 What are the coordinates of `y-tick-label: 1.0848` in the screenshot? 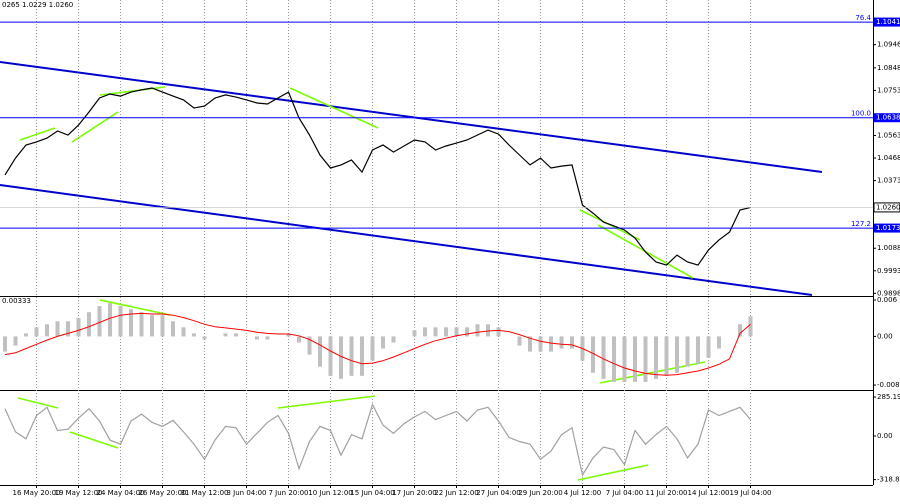 It's located at (888, 68).